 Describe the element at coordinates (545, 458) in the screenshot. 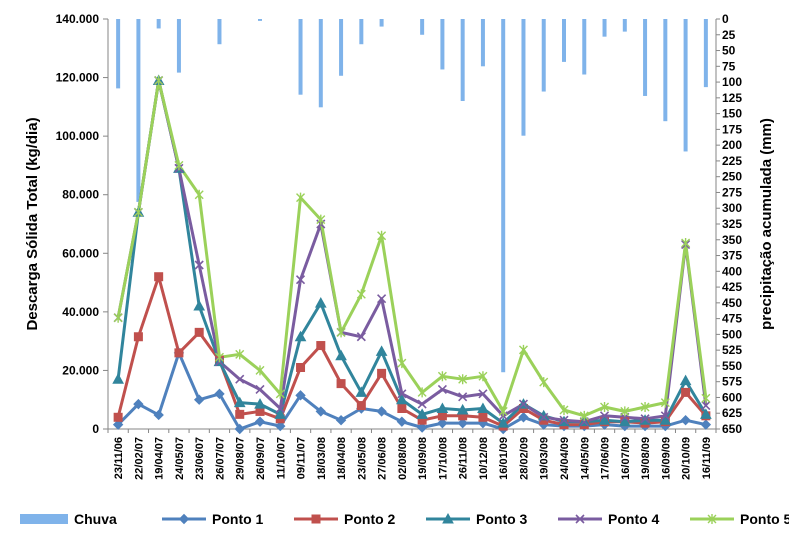

I see `x-tick-label: 19/03/09` at that location.